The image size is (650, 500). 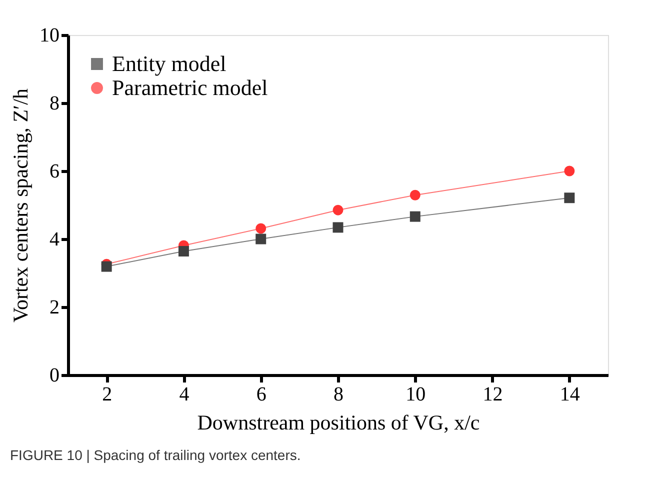 What do you see at coordinates (55, 375) in the screenshot?
I see `y-tick-label: 0` at bounding box center [55, 375].